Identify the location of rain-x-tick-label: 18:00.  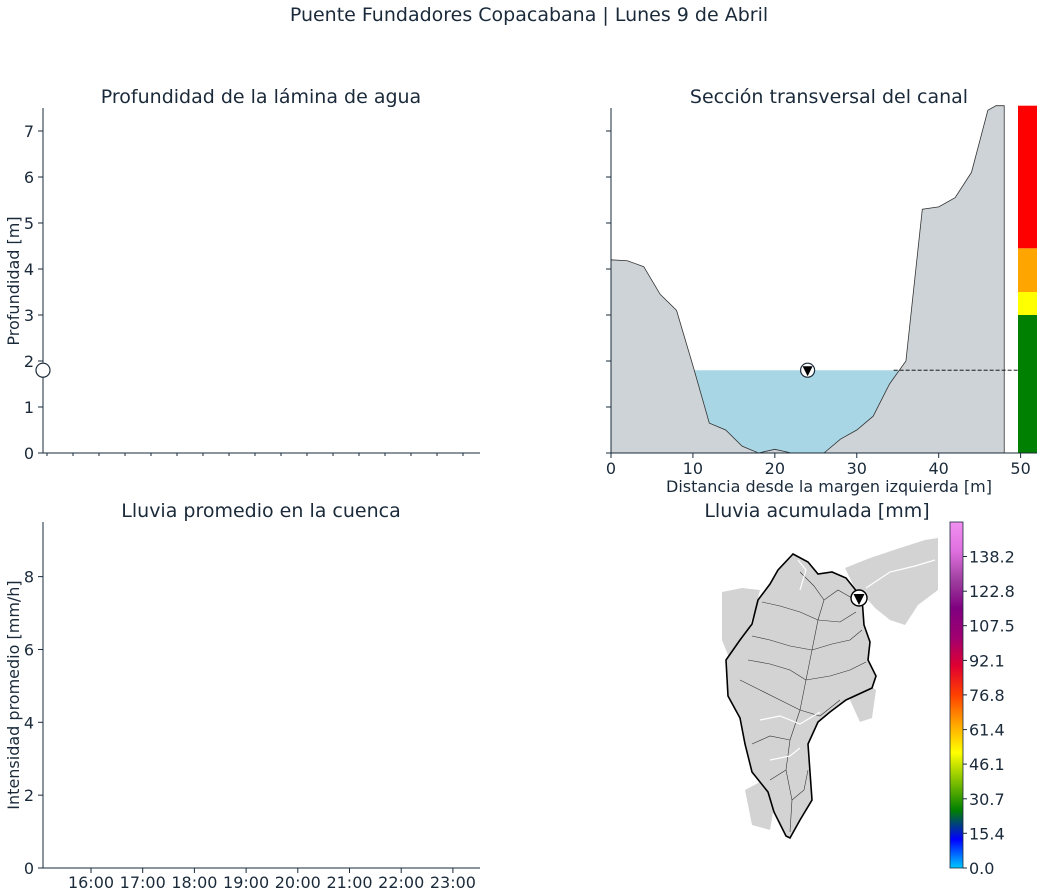
(194, 882).